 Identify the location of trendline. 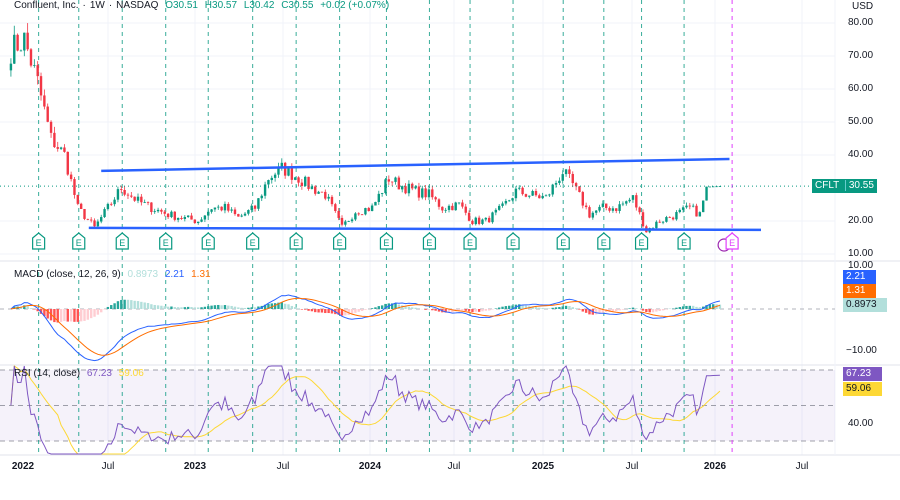
(425, 229).